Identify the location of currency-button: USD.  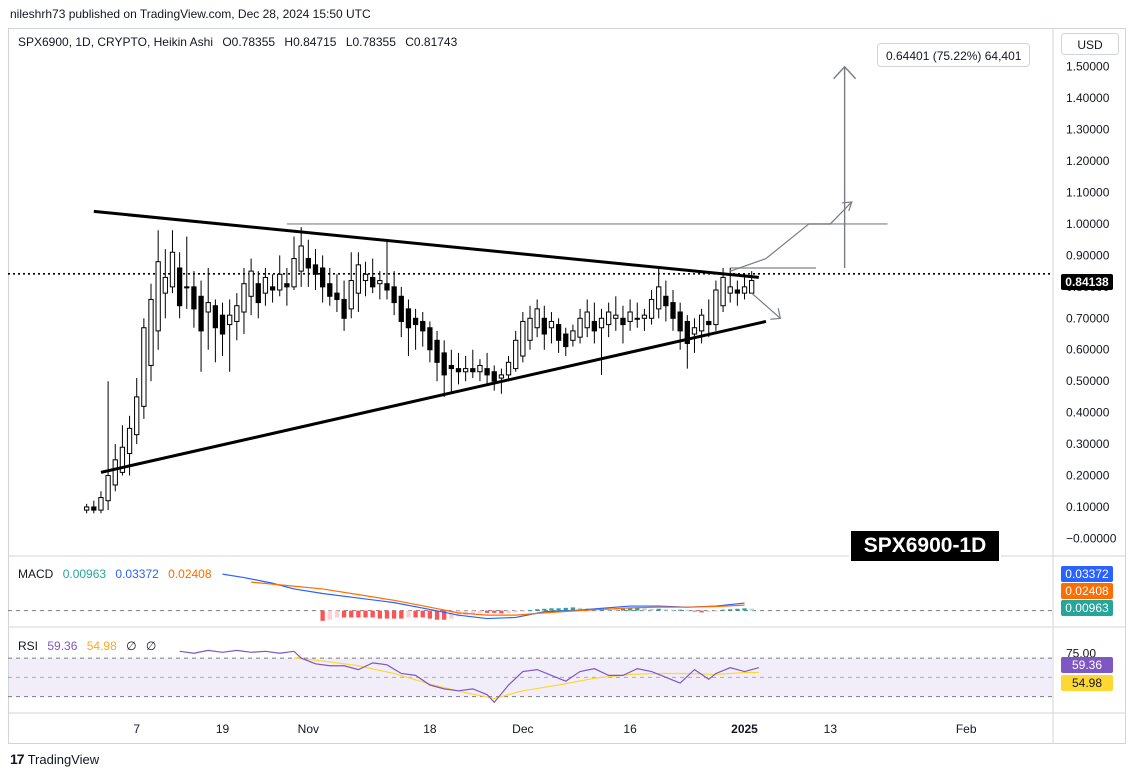
(1090, 44).